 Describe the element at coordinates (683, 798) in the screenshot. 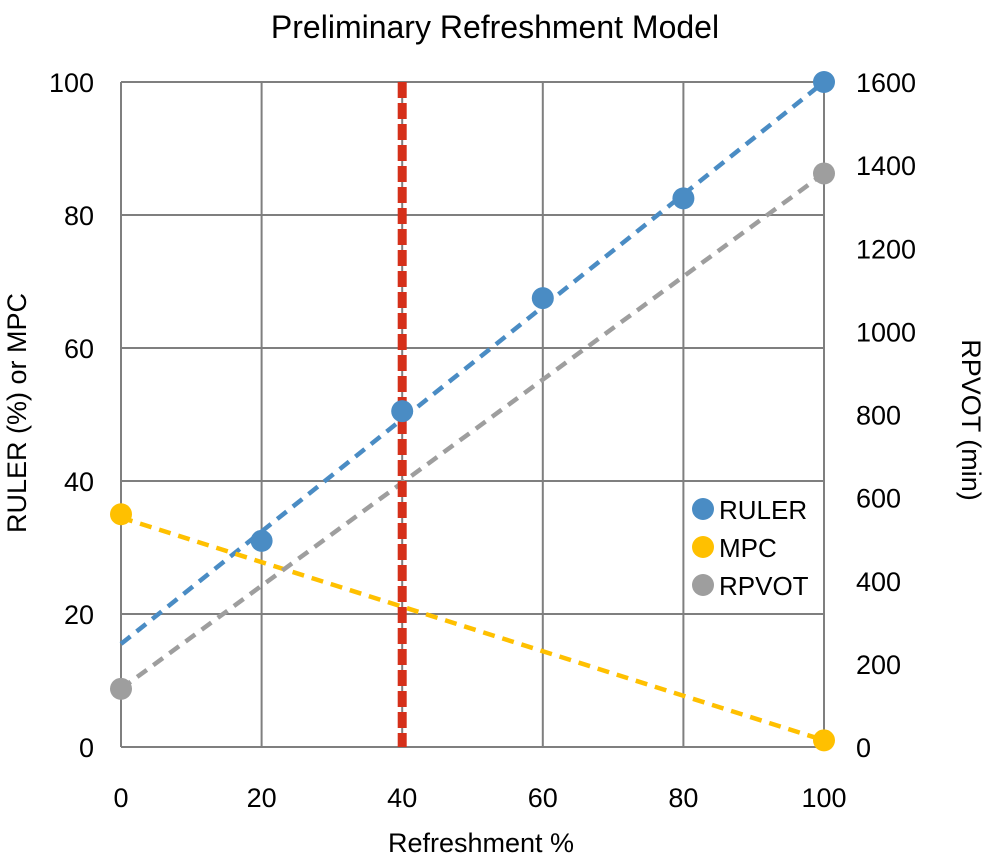

I see `x-tick-label: 80` at that location.